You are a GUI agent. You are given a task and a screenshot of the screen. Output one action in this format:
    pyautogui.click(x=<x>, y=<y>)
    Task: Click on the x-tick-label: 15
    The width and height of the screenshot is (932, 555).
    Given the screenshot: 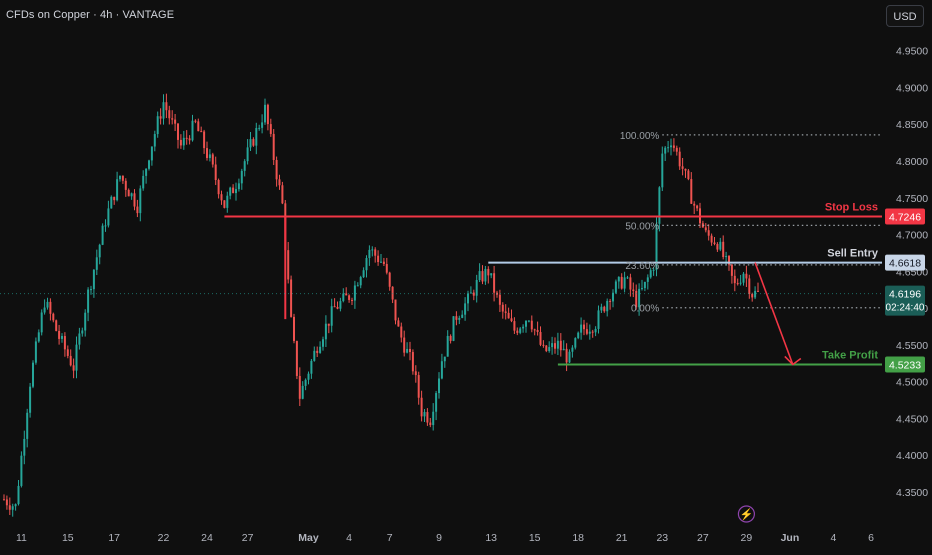 What is the action you would take?
    pyautogui.click(x=68, y=538)
    